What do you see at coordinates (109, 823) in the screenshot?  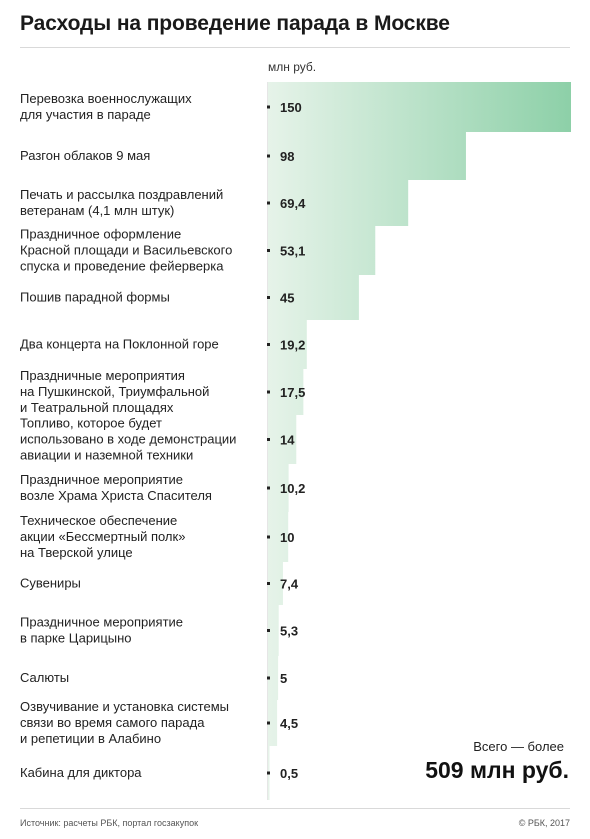 I see `source-note: Источник: расчеты РБК, портал госзакупок` at bounding box center [109, 823].